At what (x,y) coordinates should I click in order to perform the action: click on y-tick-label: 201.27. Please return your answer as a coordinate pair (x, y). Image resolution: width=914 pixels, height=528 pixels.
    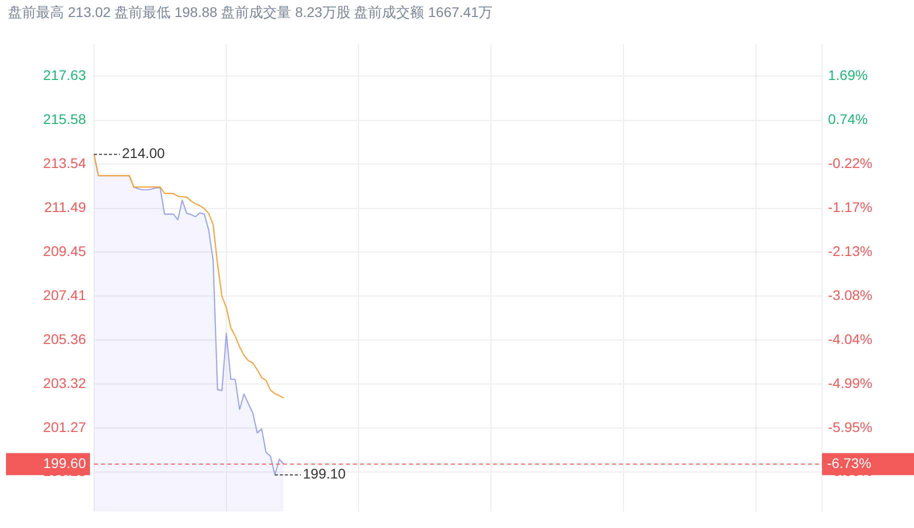
    Looking at the image, I should click on (64, 427).